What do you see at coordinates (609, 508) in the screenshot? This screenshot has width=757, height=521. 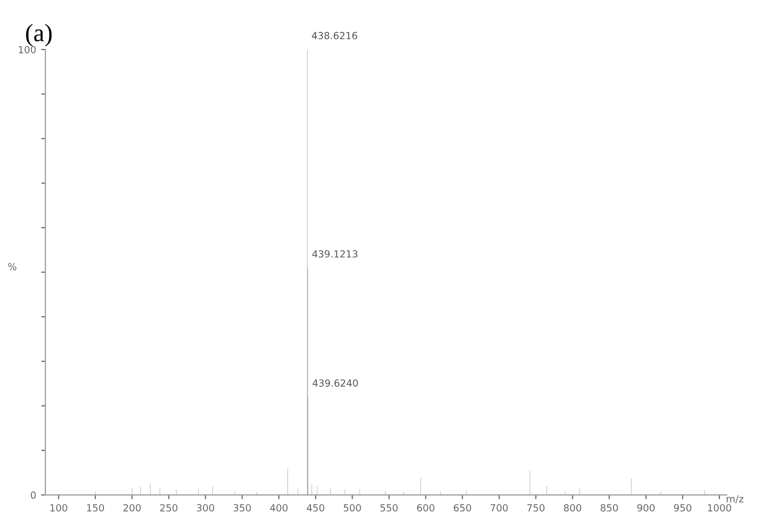 I see `x-tick-label: 850` at bounding box center [609, 508].